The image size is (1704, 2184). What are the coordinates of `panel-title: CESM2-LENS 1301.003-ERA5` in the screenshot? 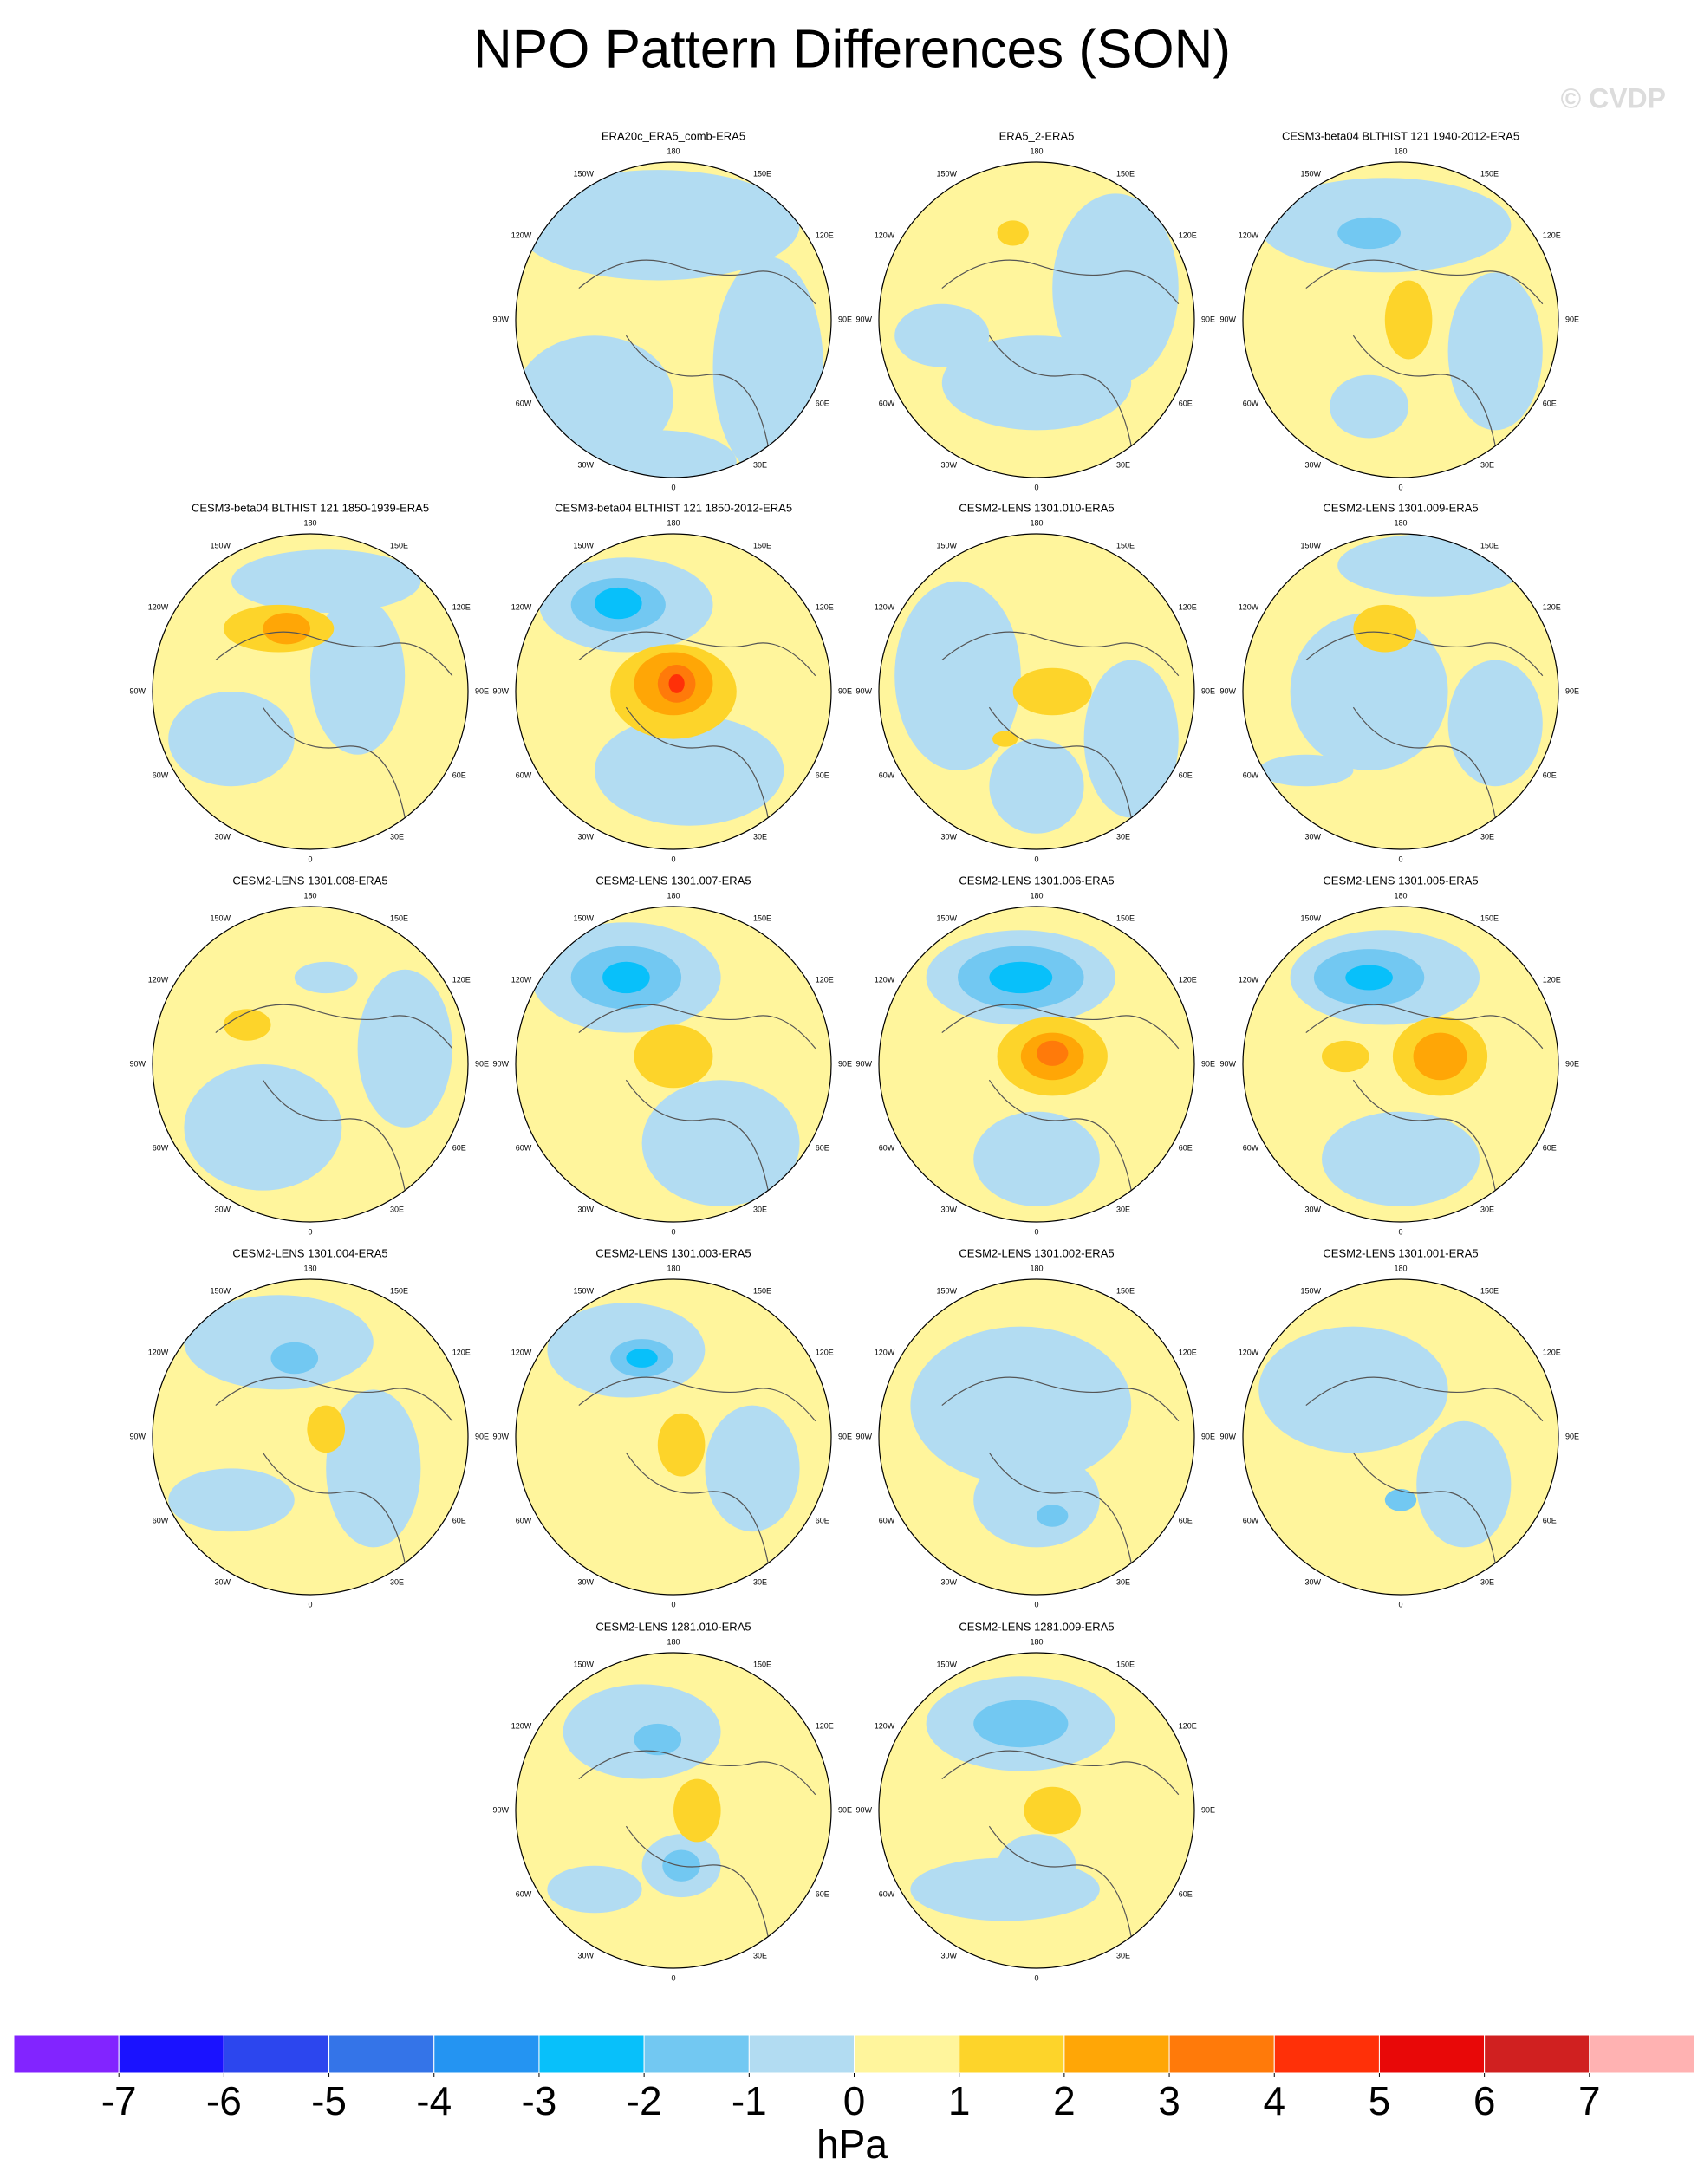 It's located at (673, 1252).